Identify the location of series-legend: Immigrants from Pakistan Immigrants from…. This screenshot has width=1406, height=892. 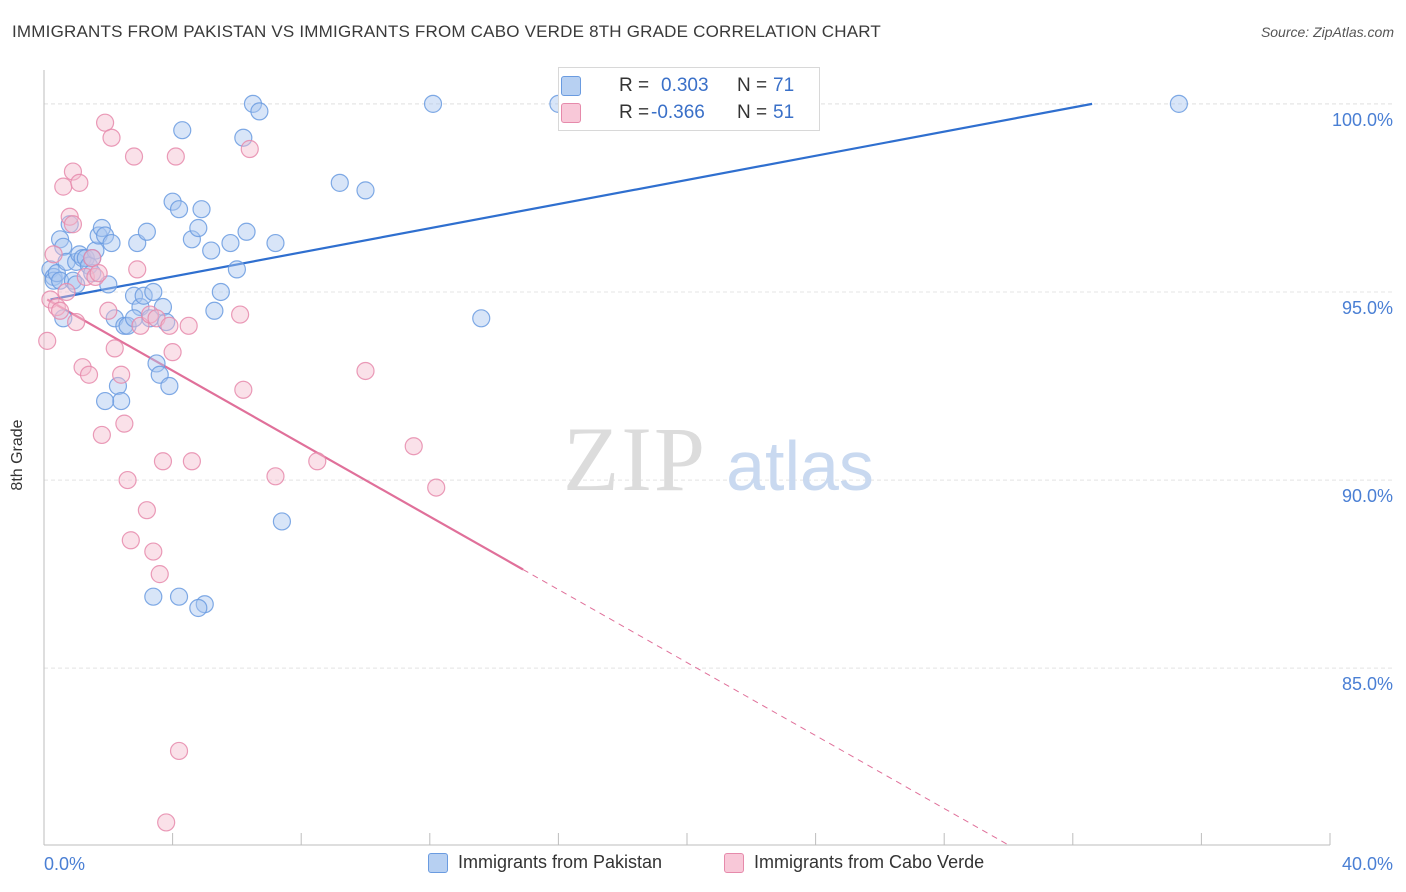
(703, 864).